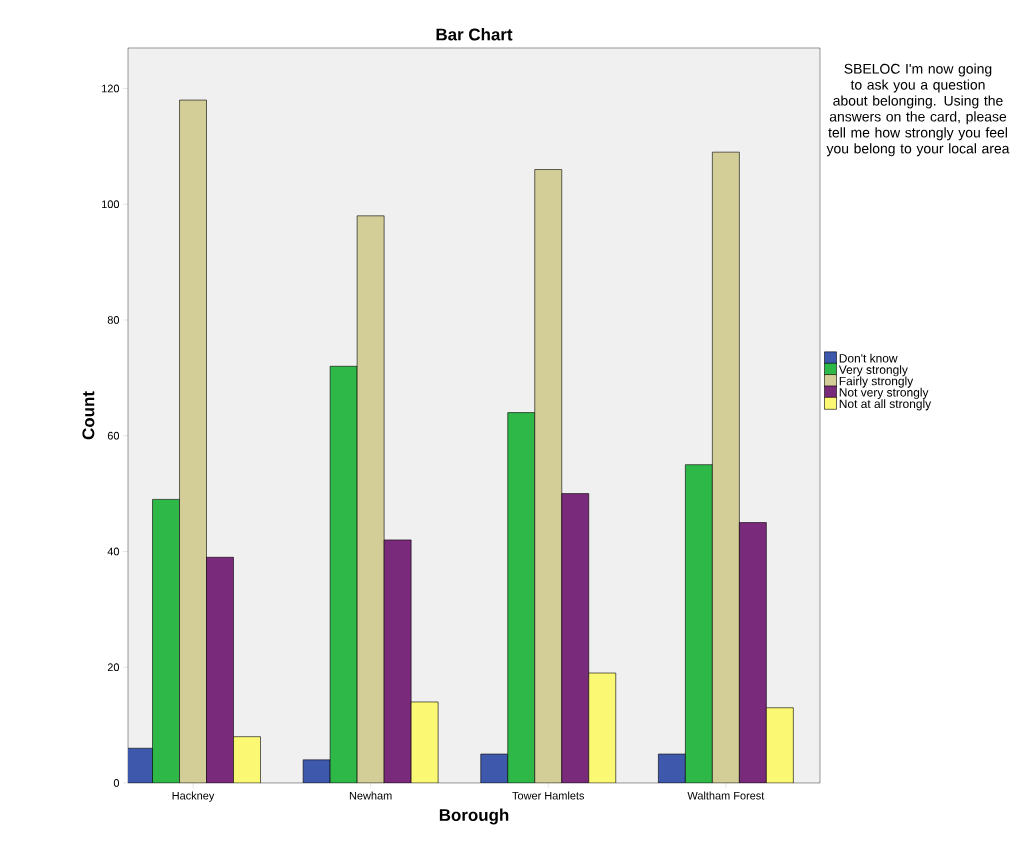 This screenshot has width=1016, height=862. What do you see at coordinates (111, 204) in the screenshot?
I see `y-tick-label: 100` at bounding box center [111, 204].